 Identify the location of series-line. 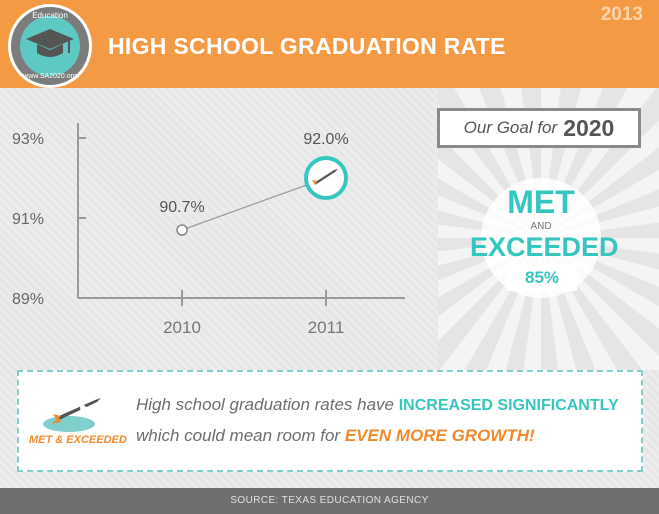
(254, 204).